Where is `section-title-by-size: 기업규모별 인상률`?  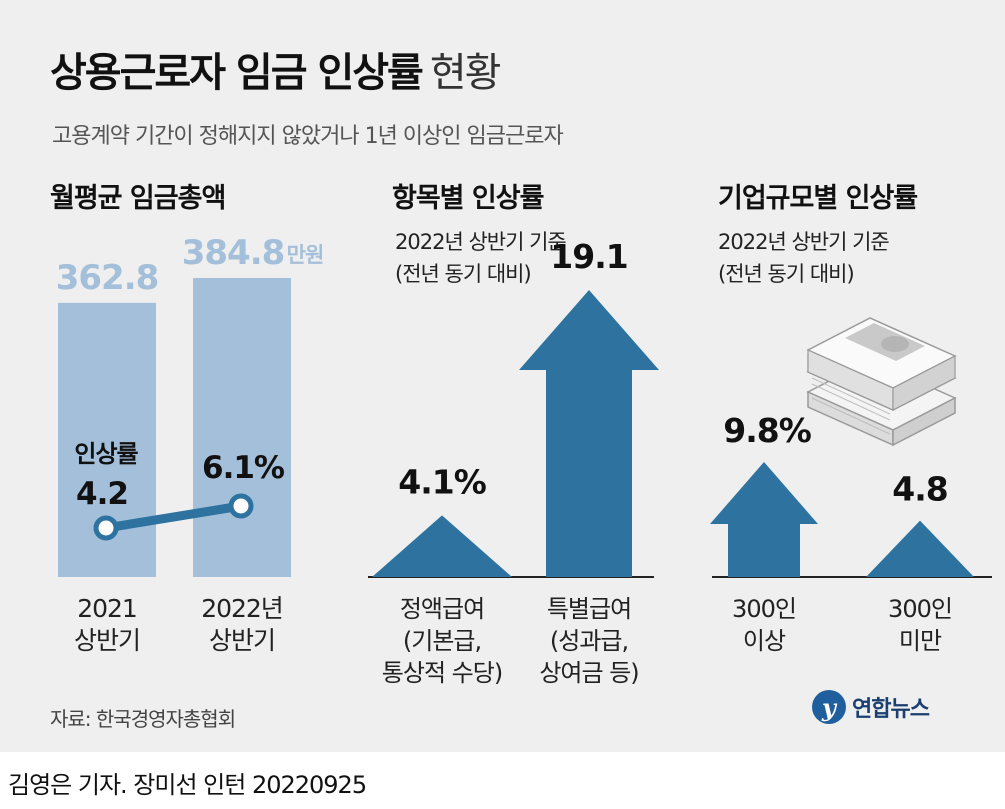
section-title-by-size: 기업규모별 인상률 is located at coordinates (818, 198).